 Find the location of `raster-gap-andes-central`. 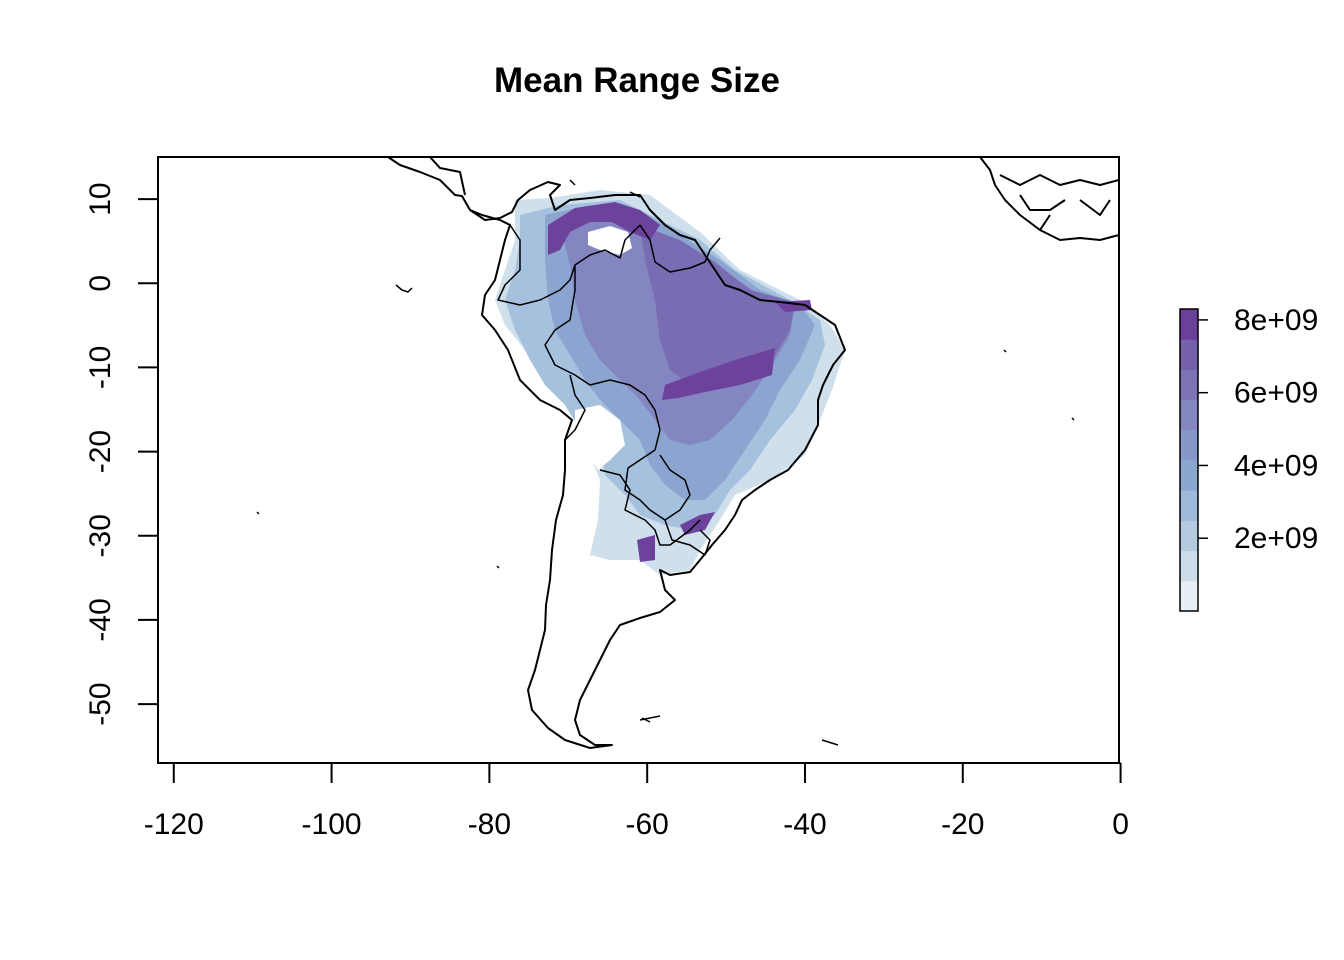

raster-gap-andes-central is located at coordinates (600, 437).